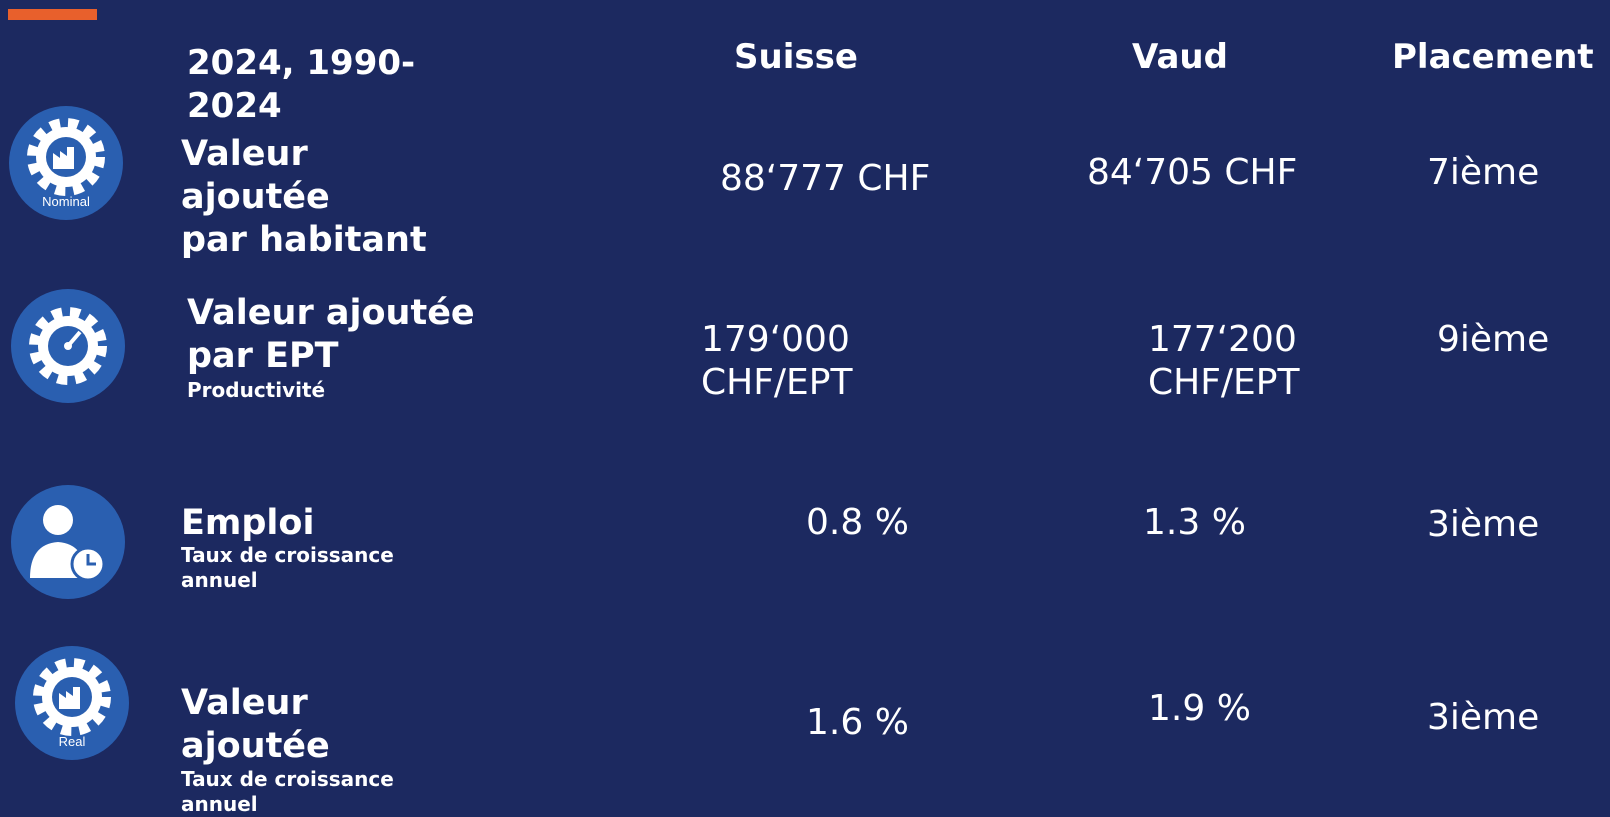 Image resolution: width=1610 pixels, height=817 pixels. Describe the element at coordinates (796, 57) in the screenshot. I see `column-header: Suisse` at that location.